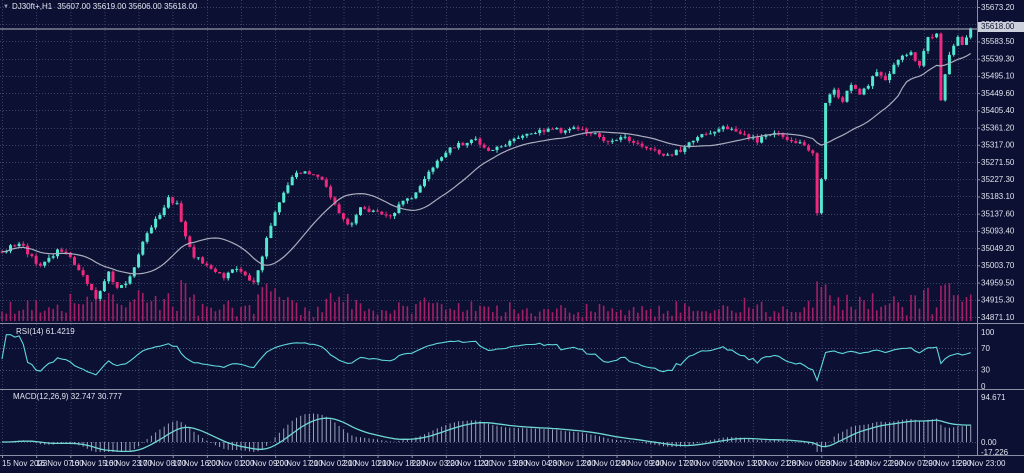 Image resolution: width=1024 pixels, height=473 pixels. I want to click on time-tick-label: 16 Nov 07:00, so click(60, 463).